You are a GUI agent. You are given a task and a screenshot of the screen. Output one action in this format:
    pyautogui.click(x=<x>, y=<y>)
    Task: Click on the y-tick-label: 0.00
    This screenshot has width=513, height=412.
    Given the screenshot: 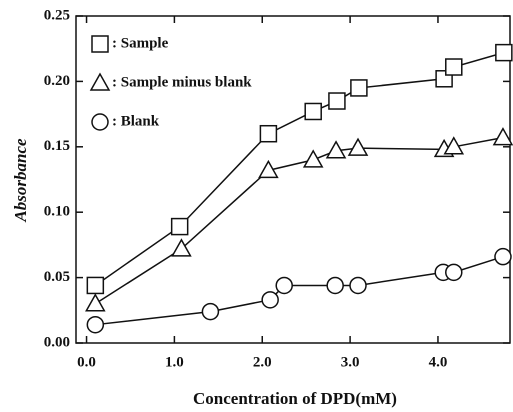 What is the action you would take?
    pyautogui.click(x=57, y=342)
    